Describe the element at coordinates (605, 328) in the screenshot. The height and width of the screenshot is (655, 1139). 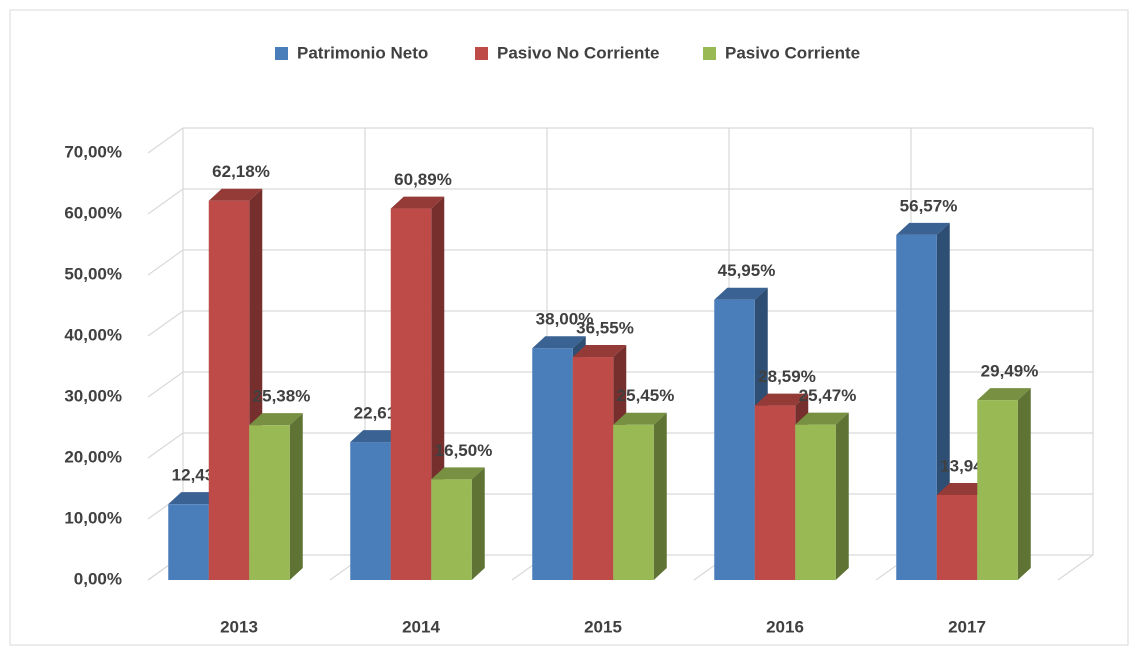
I see `data-label: 36,55%` at that location.